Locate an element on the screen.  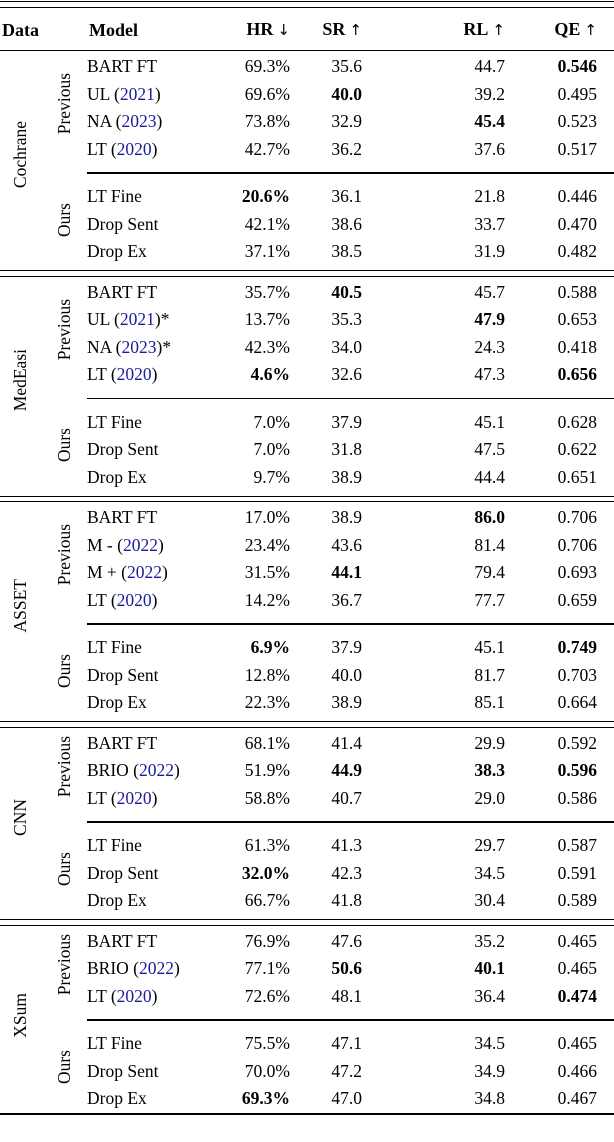
qe-value: 0.749 is located at coordinates (577, 647).